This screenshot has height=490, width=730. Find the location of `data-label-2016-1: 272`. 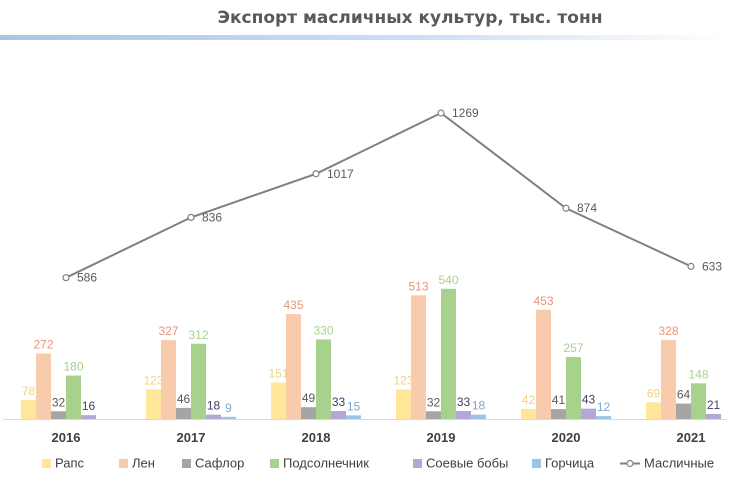

data-label-2016-1: 272 is located at coordinates (43, 344).